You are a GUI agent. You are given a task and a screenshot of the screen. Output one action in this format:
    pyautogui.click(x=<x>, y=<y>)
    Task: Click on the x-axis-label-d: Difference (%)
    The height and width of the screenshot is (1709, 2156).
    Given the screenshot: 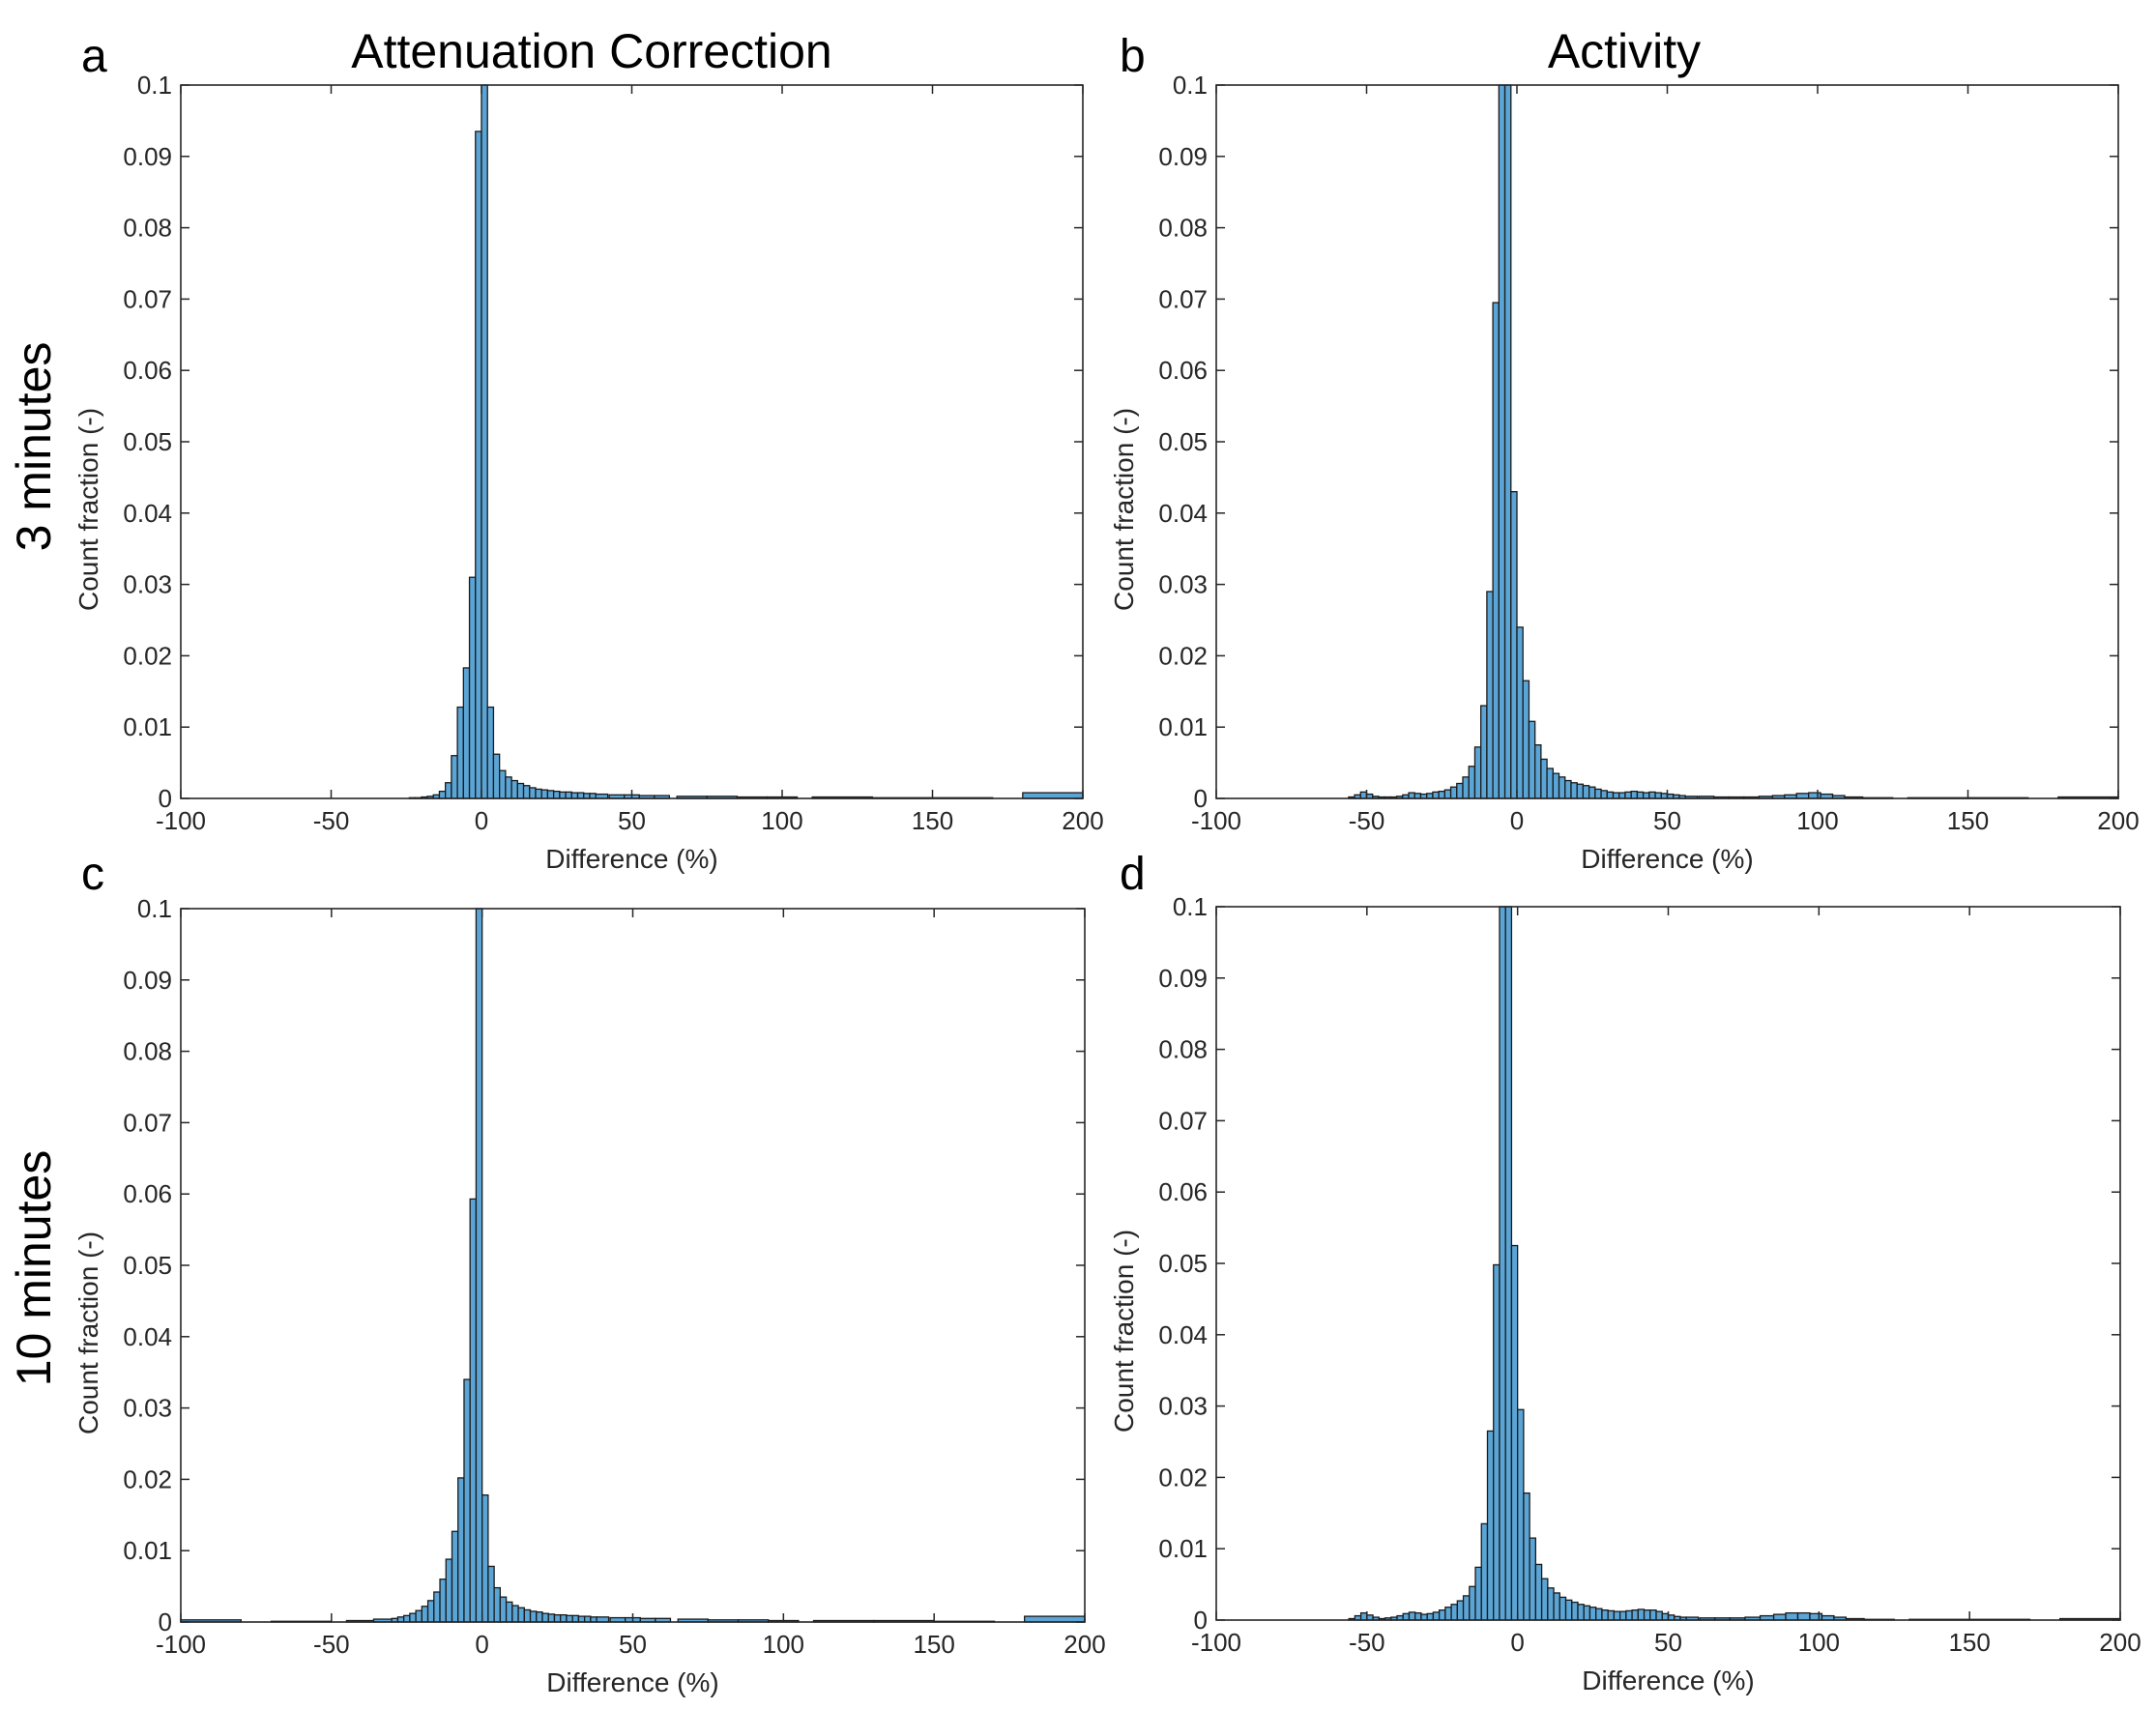 What is the action you would take?
    pyautogui.click(x=1668, y=1680)
    